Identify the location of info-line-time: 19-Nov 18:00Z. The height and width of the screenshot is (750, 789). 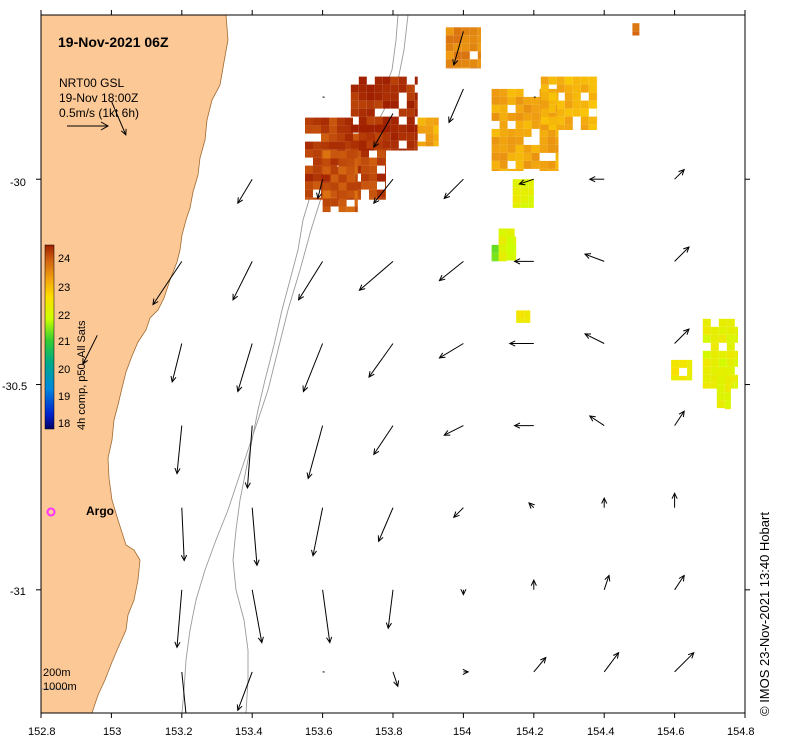
(99, 98).